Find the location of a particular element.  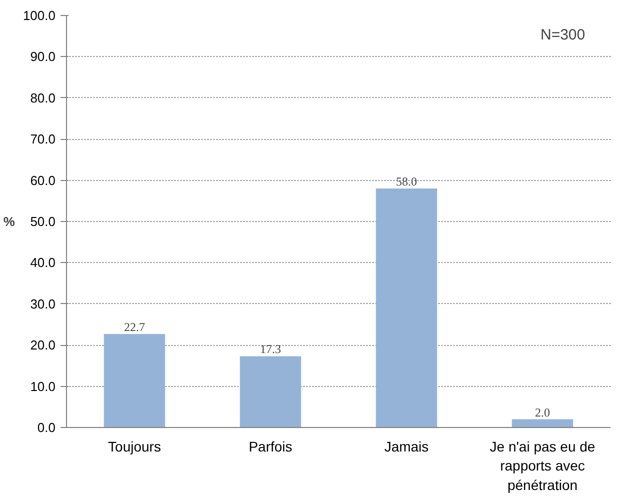

x-tick-label: Parfois is located at coordinates (270, 446).